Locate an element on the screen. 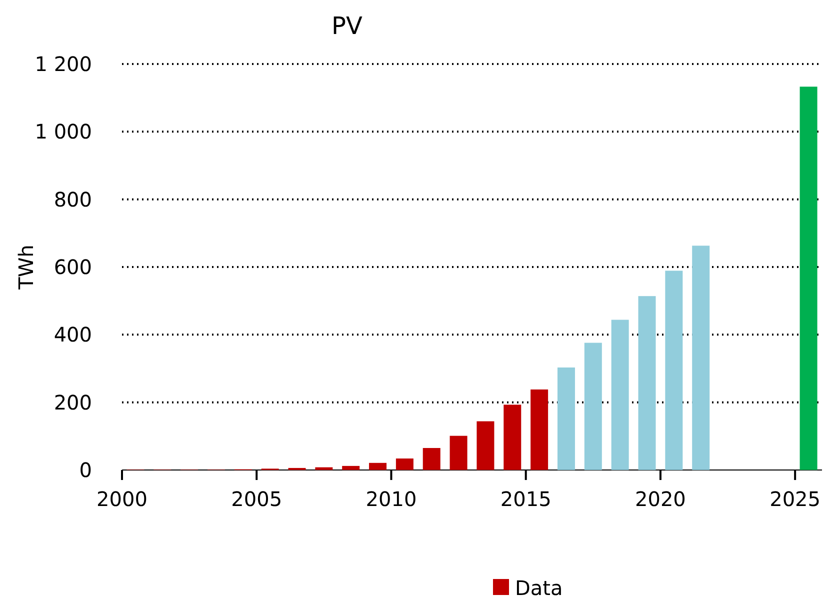  y-tick-label: 0 is located at coordinates (85, 470).